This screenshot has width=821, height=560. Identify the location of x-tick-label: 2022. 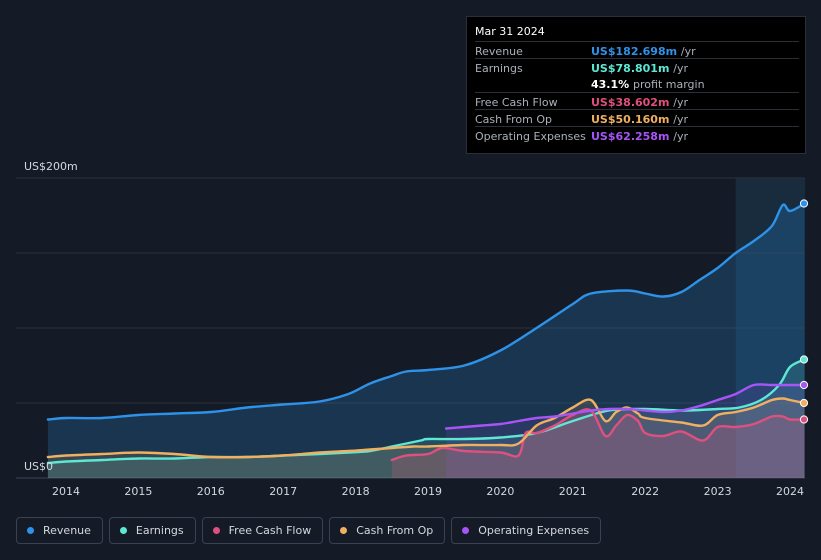
(645, 491).